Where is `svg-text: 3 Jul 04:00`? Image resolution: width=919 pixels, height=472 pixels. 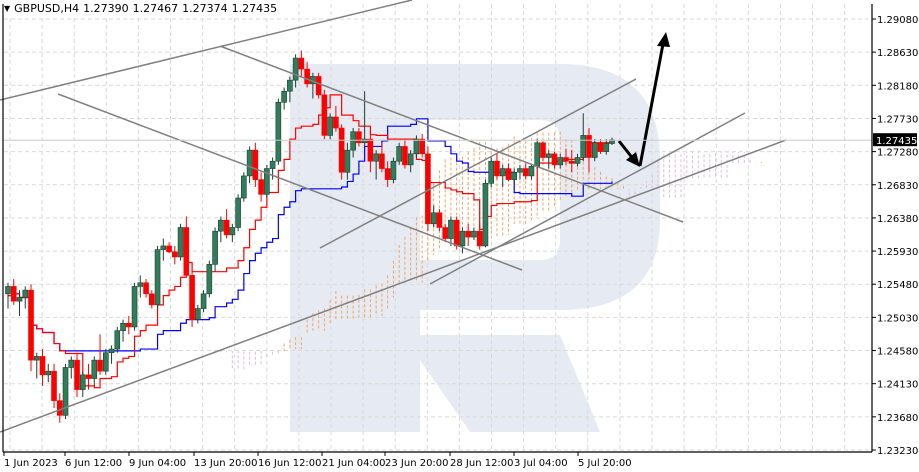 svg-text: 3 Jul 04:00 is located at coordinates (541, 463).